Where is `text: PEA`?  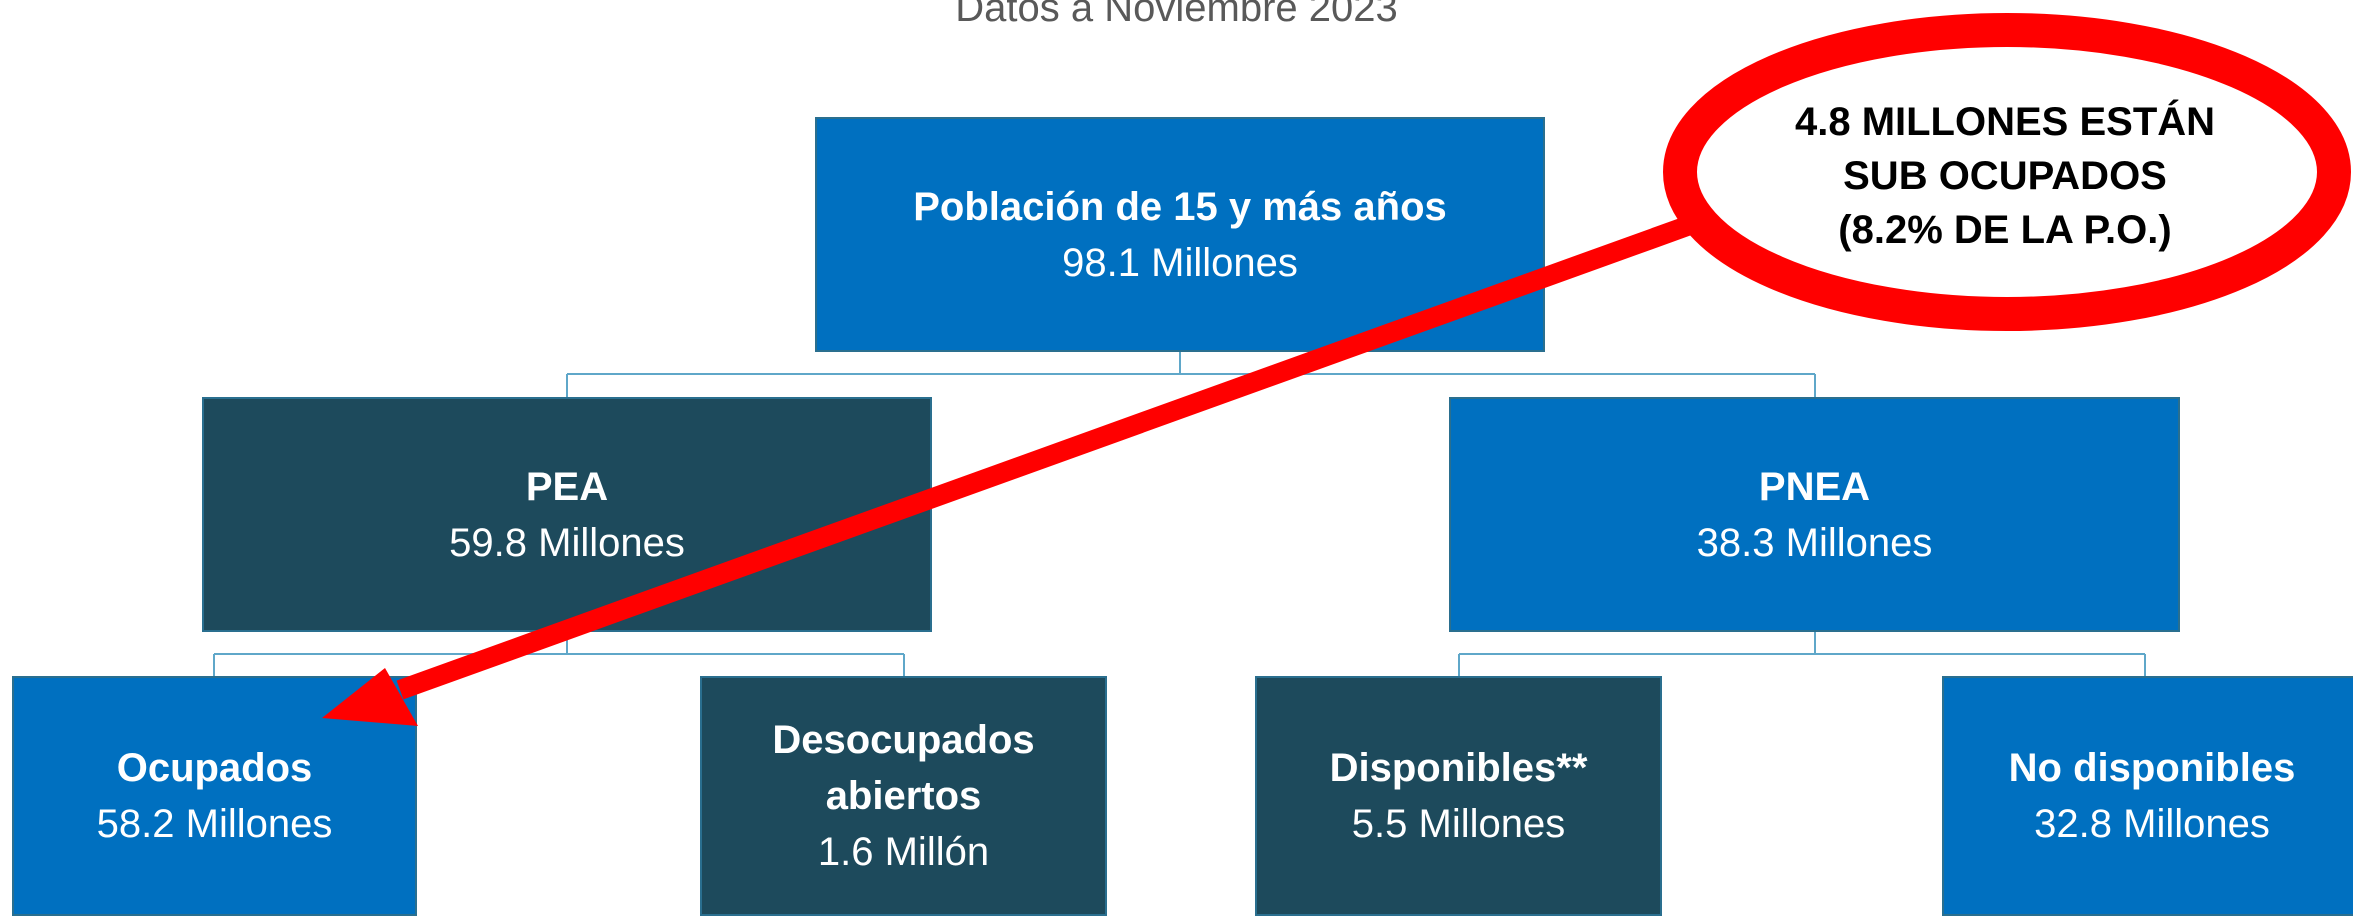 text: PEA is located at coordinates (567, 486).